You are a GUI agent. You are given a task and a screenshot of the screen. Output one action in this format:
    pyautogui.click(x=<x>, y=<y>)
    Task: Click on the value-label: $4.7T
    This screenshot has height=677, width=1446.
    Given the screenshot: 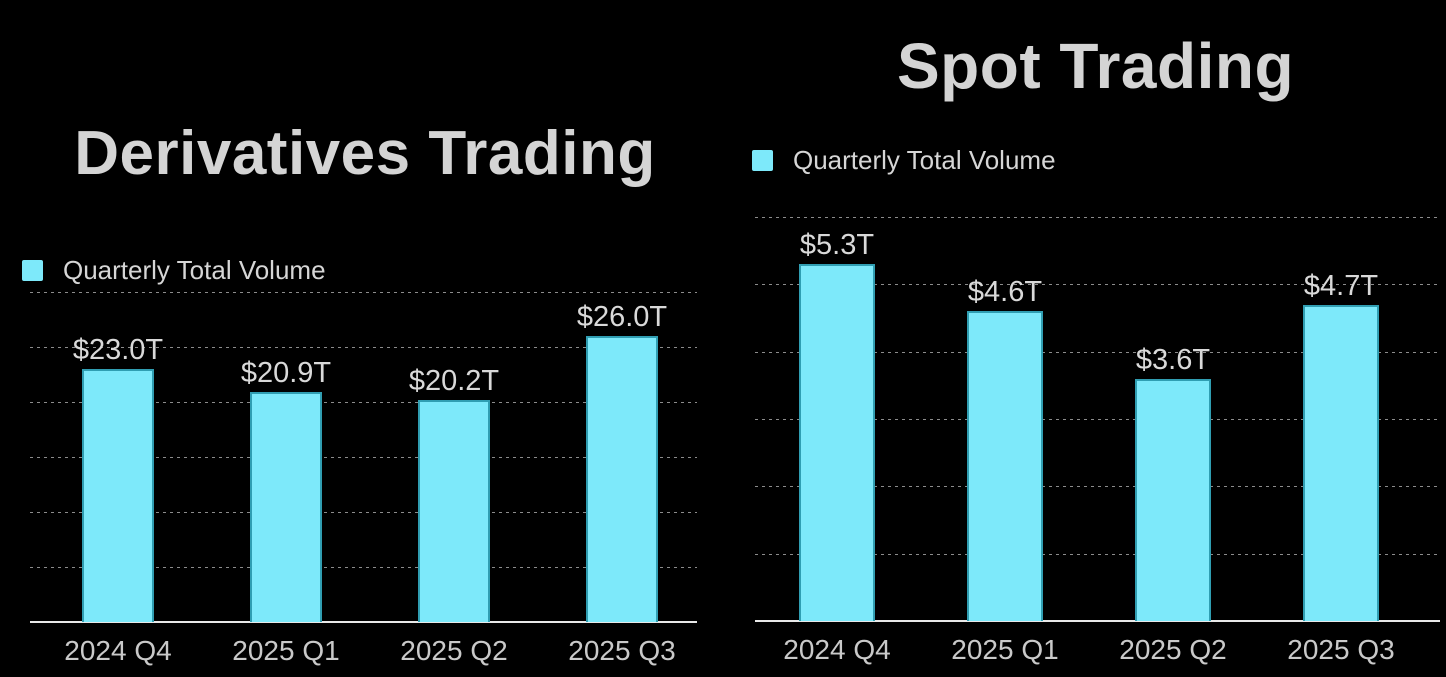 What is the action you would take?
    pyautogui.click(x=1341, y=285)
    